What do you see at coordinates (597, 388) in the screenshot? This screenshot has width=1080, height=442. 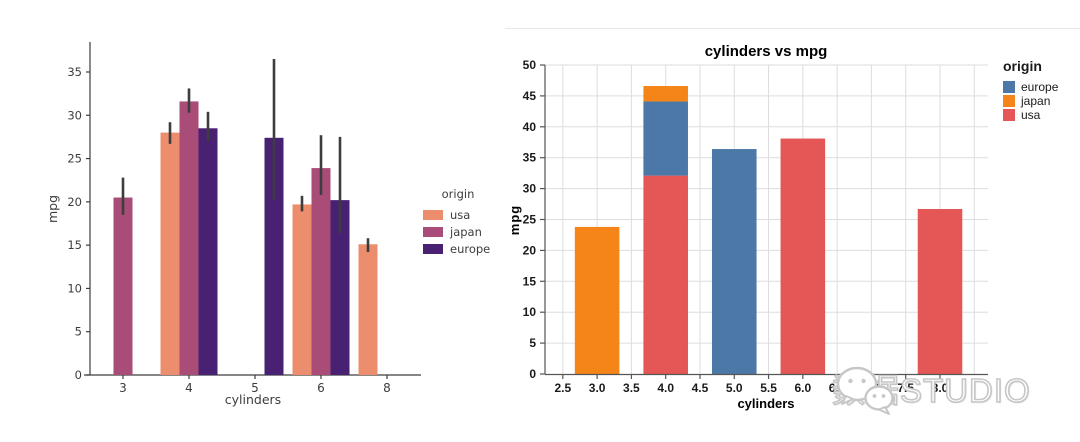 I see `x-tick-label: 3.0` at bounding box center [597, 388].